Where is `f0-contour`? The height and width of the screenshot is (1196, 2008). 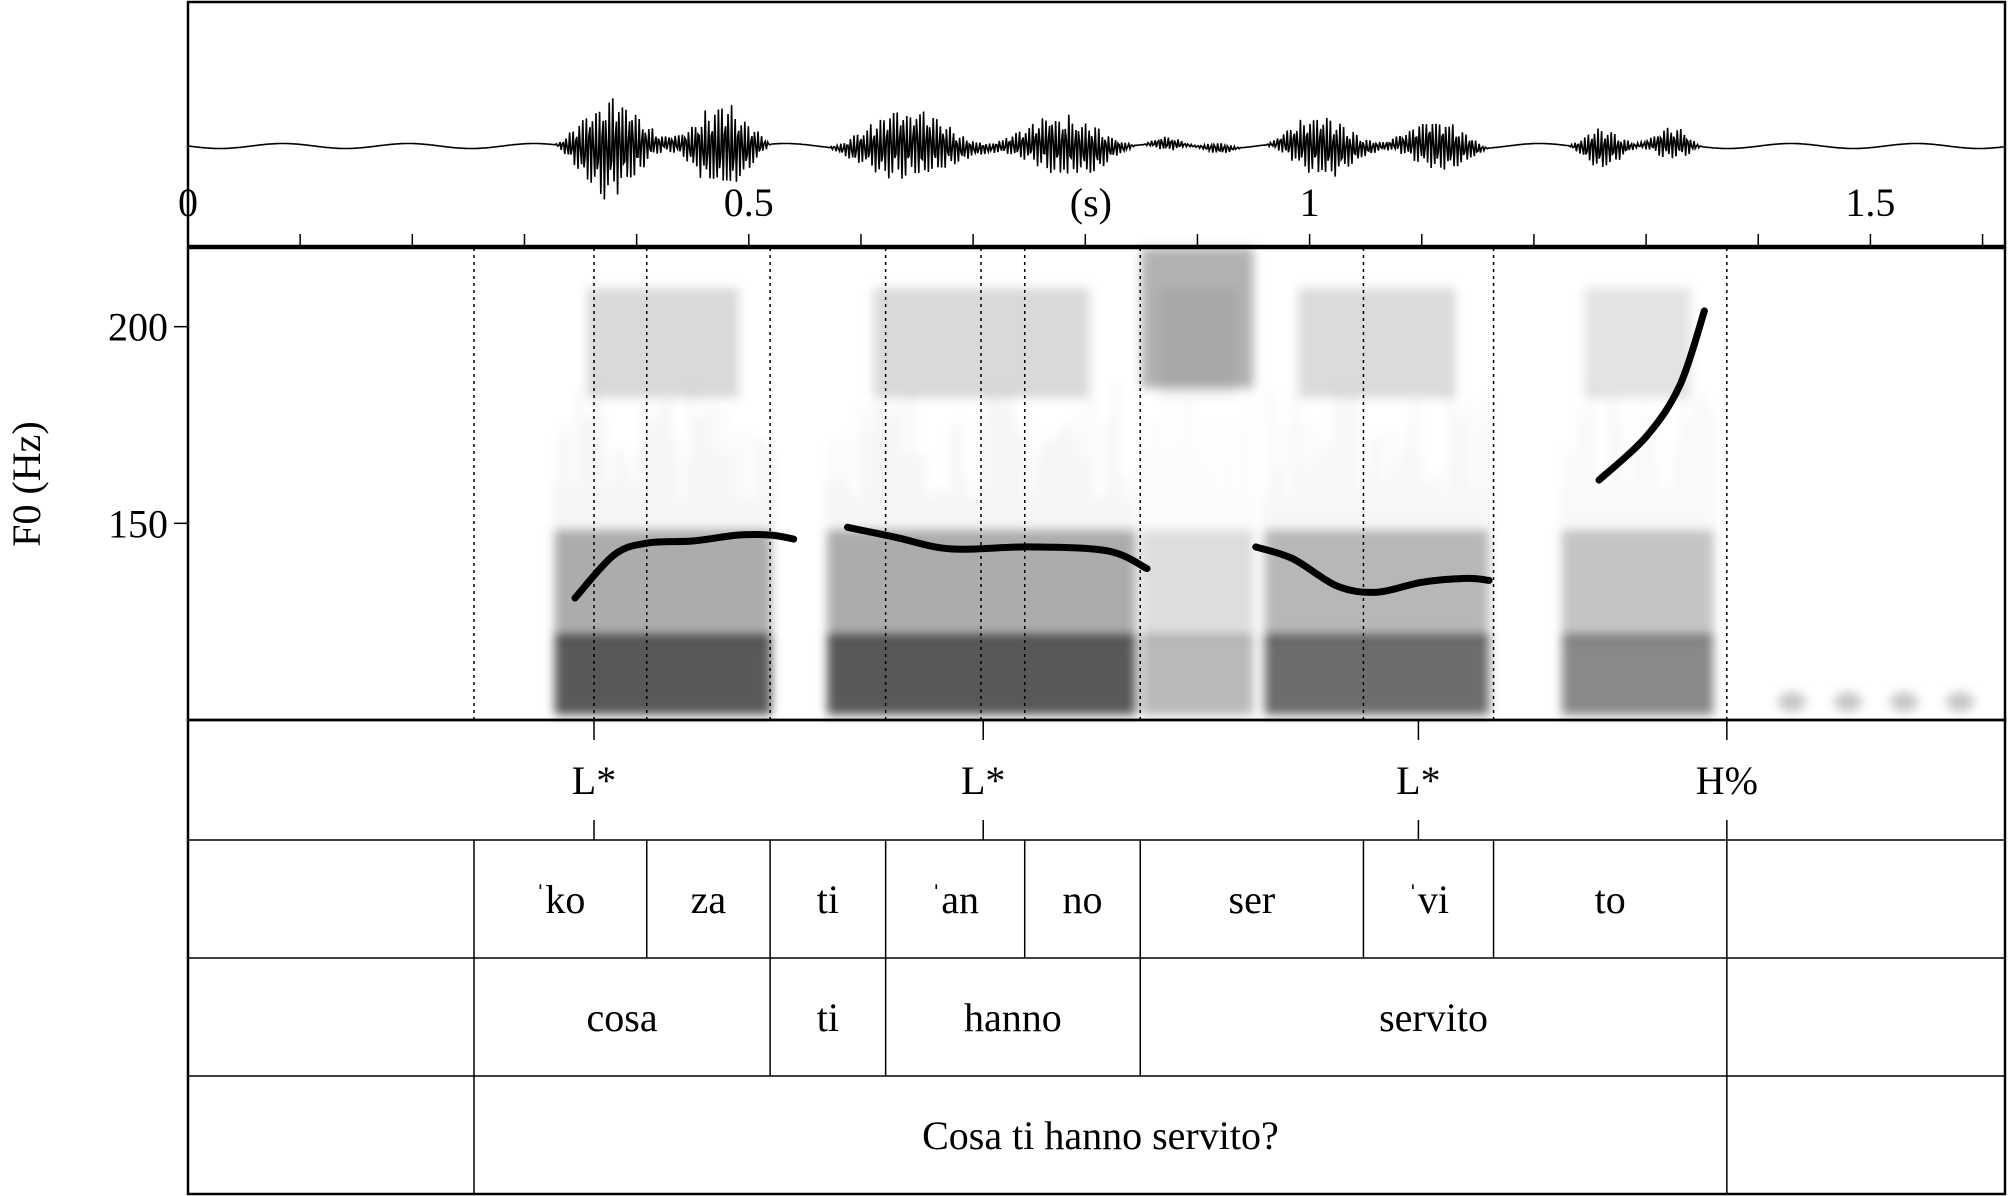
f0-contour is located at coordinates (1139, 454).